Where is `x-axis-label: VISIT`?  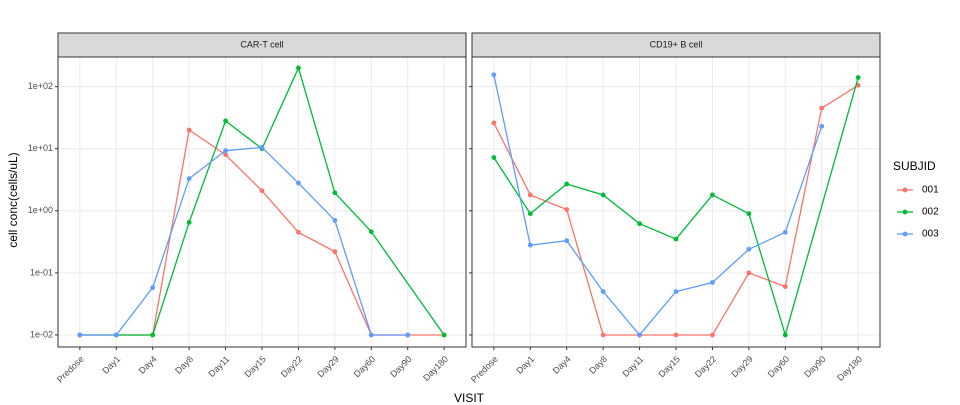
x-axis-label: VISIT is located at coordinates (469, 398).